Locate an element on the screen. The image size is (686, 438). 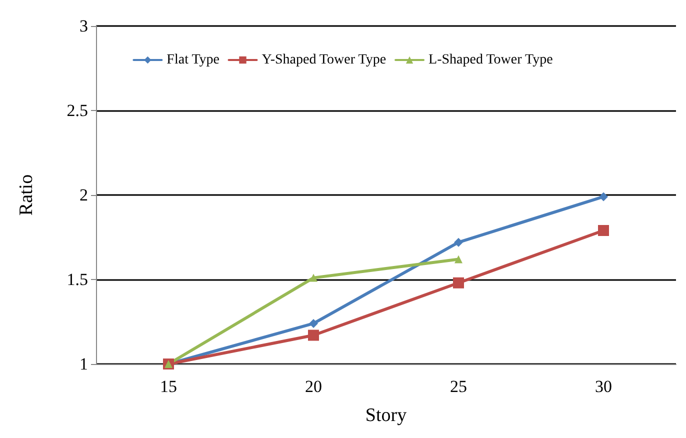
x-tick-label: 15 is located at coordinates (168, 386).